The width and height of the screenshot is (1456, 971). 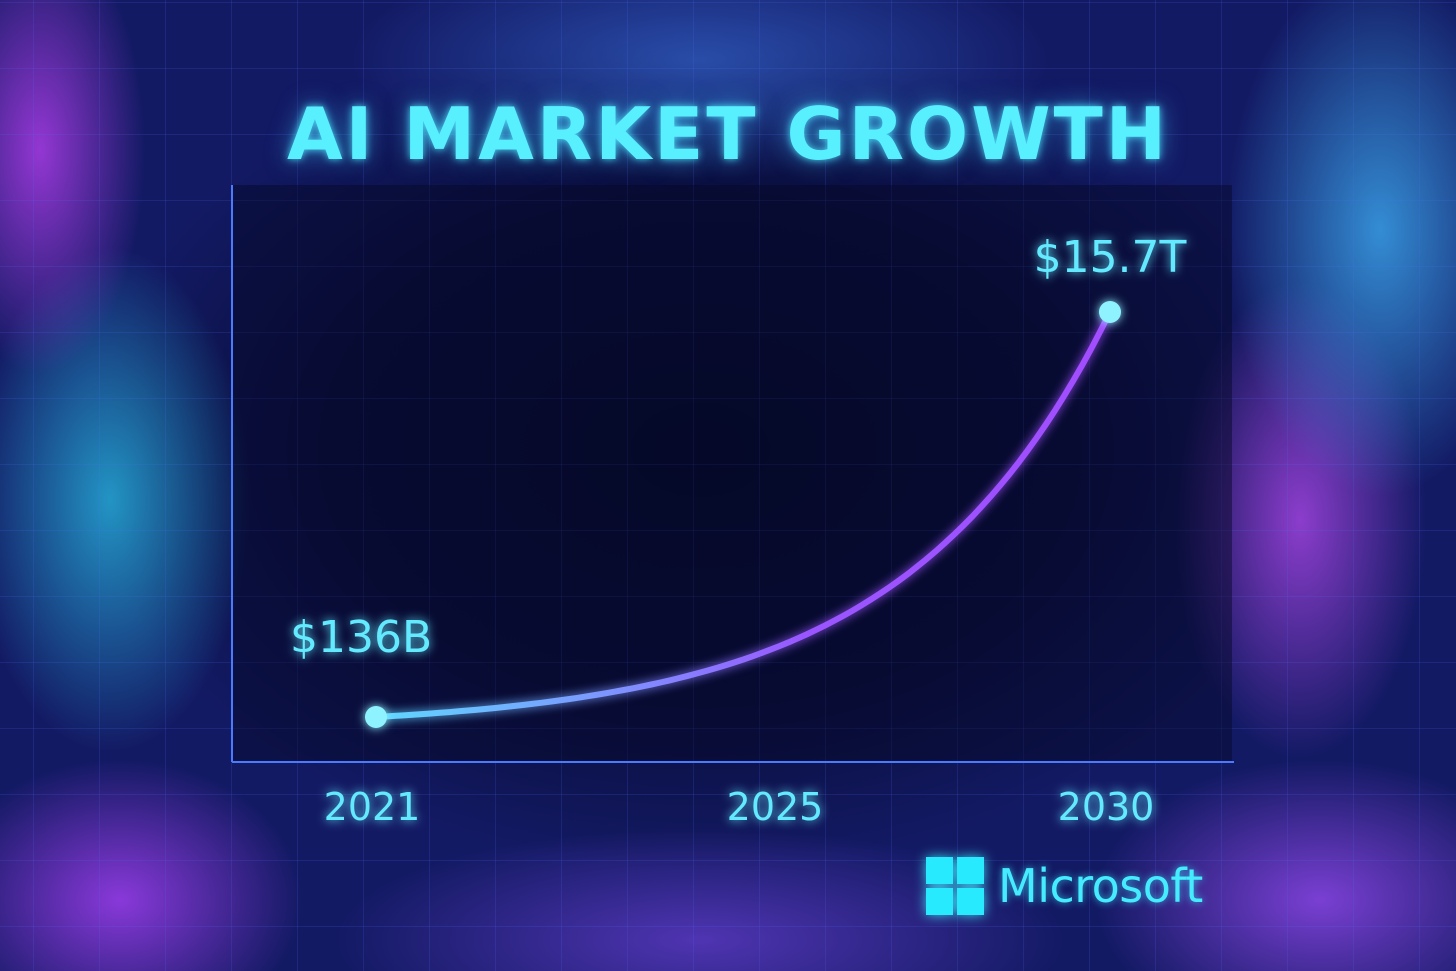 What do you see at coordinates (1100, 886) in the screenshot?
I see `brand-name: Microsoft` at bounding box center [1100, 886].